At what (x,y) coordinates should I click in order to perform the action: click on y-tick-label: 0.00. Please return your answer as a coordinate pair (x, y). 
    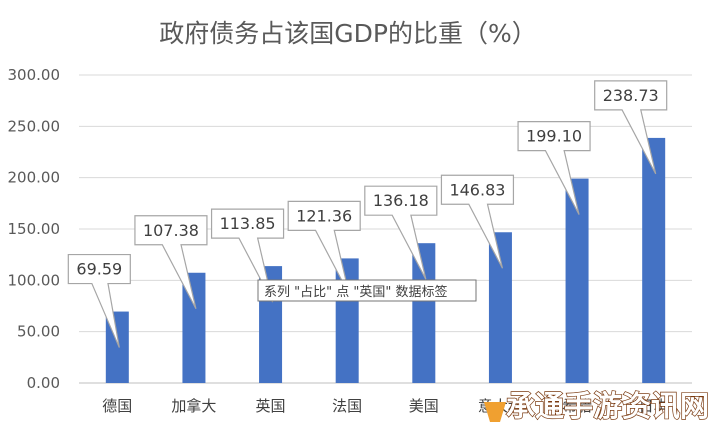
    Looking at the image, I should click on (43, 383).